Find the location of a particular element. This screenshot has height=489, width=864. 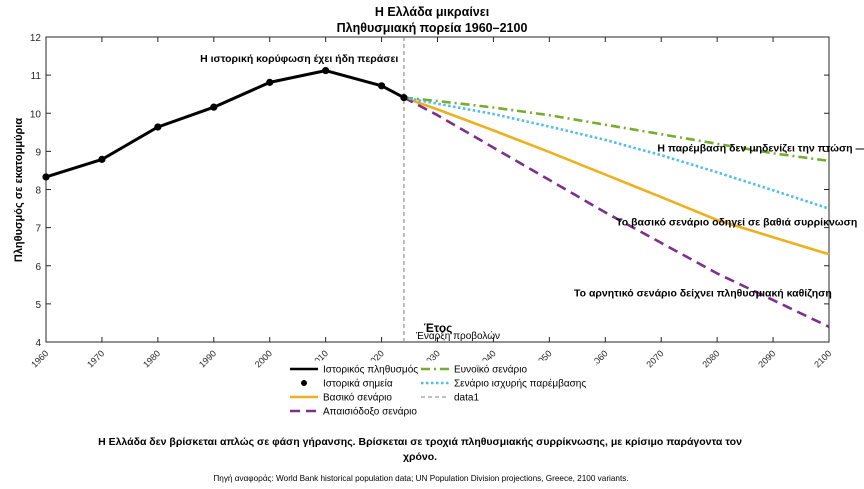

y-tick-label-4: 8 is located at coordinates (38, 191).